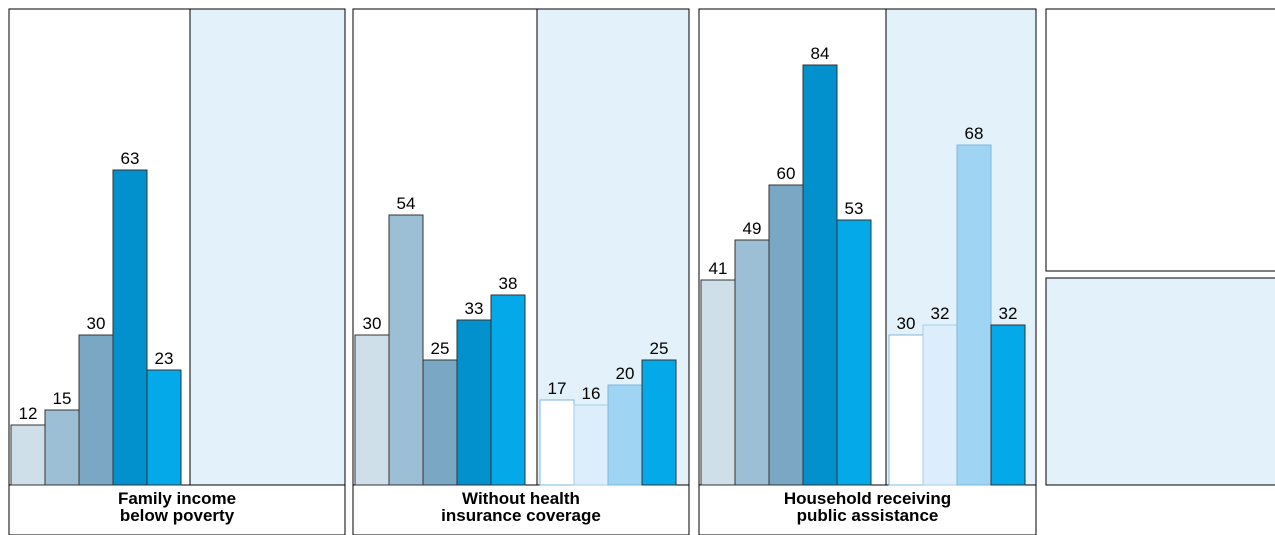 This screenshot has height=535, width=1275. Describe the element at coordinates (177, 515) in the screenshot. I see `panel-label-1-line-2: below poverty` at that location.